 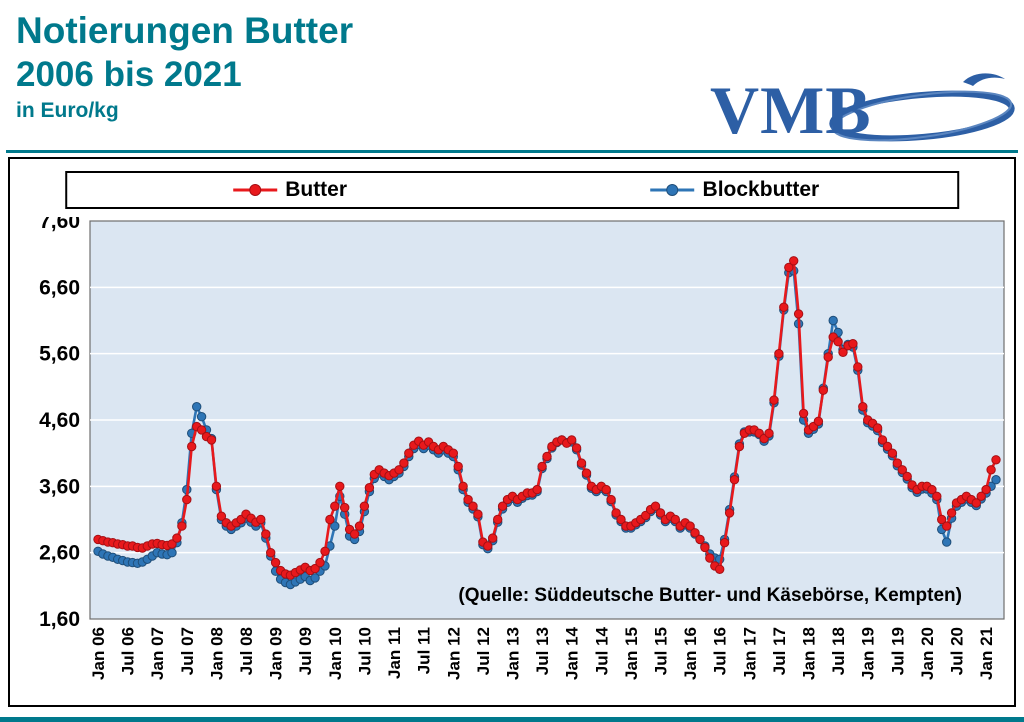 I want to click on svg-text: Jul 08, so click(x=246, y=651).